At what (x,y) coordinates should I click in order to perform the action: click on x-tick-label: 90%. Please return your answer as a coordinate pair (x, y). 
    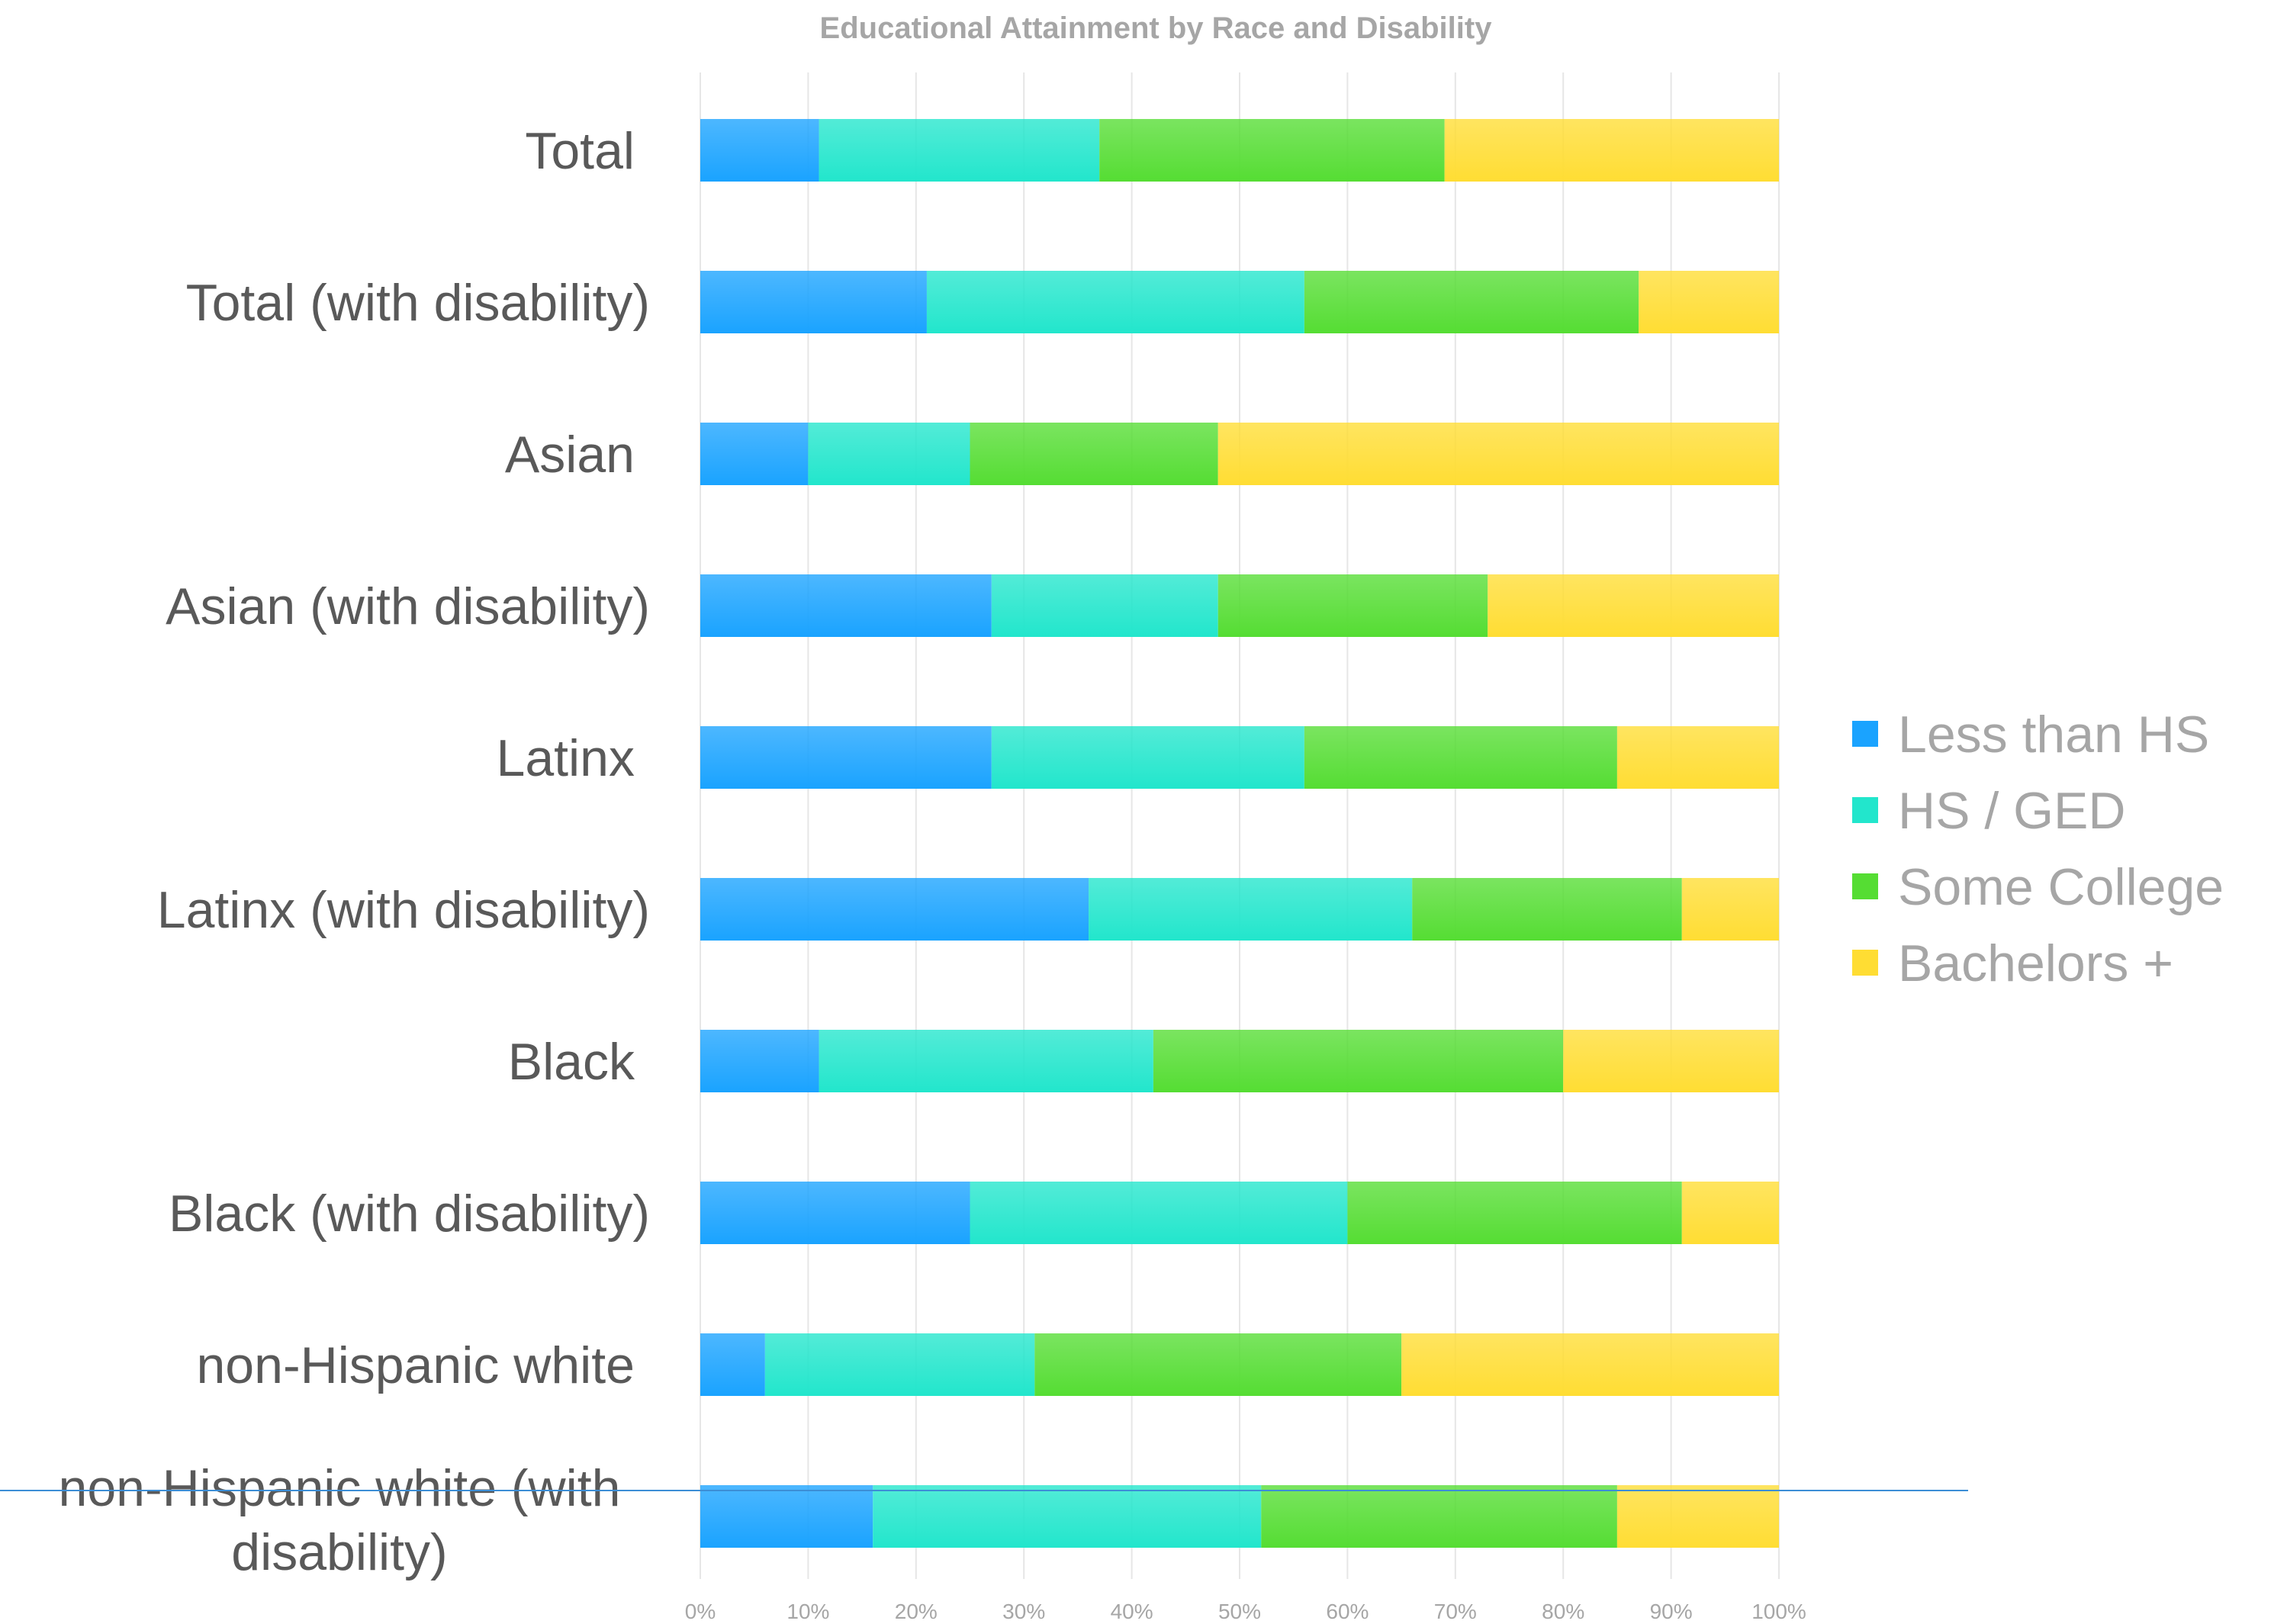
    Looking at the image, I should click on (1671, 1611).